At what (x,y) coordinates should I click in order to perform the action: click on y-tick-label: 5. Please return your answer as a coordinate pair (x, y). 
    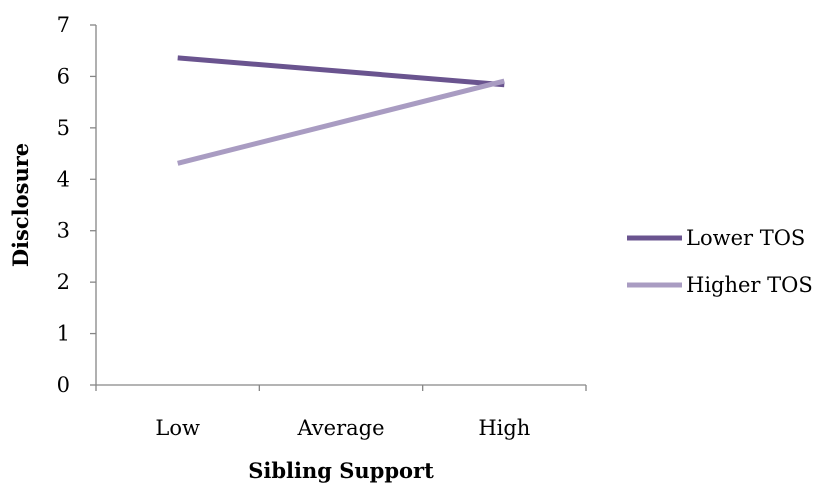
    Looking at the image, I should click on (63, 128).